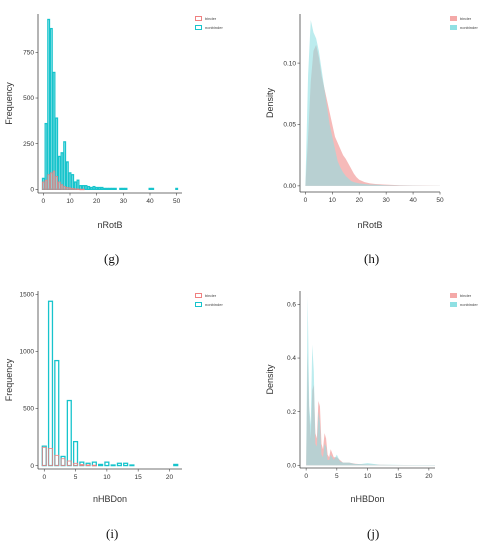 This screenshot has width=489, height=555. Describe the element at coordinates (27, 295) in the screenshot. I see `y-tick-label: 1500` at that location.